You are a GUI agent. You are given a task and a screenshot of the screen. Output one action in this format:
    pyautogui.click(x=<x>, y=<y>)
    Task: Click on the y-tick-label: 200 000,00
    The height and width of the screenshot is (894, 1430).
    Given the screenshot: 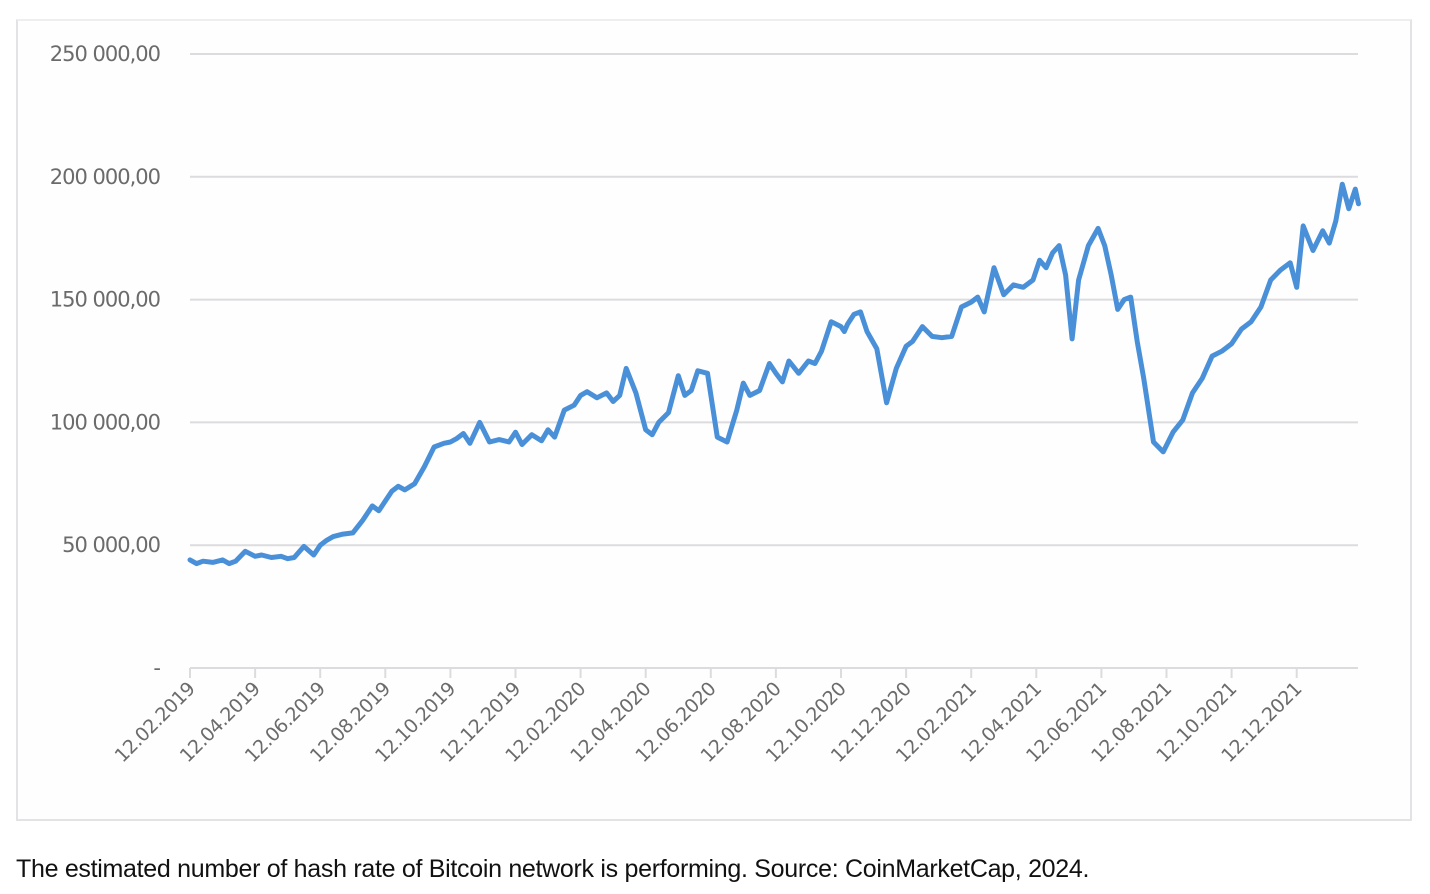 What is the action you would take?
    pyautogui.click(x=105, y=177)
    